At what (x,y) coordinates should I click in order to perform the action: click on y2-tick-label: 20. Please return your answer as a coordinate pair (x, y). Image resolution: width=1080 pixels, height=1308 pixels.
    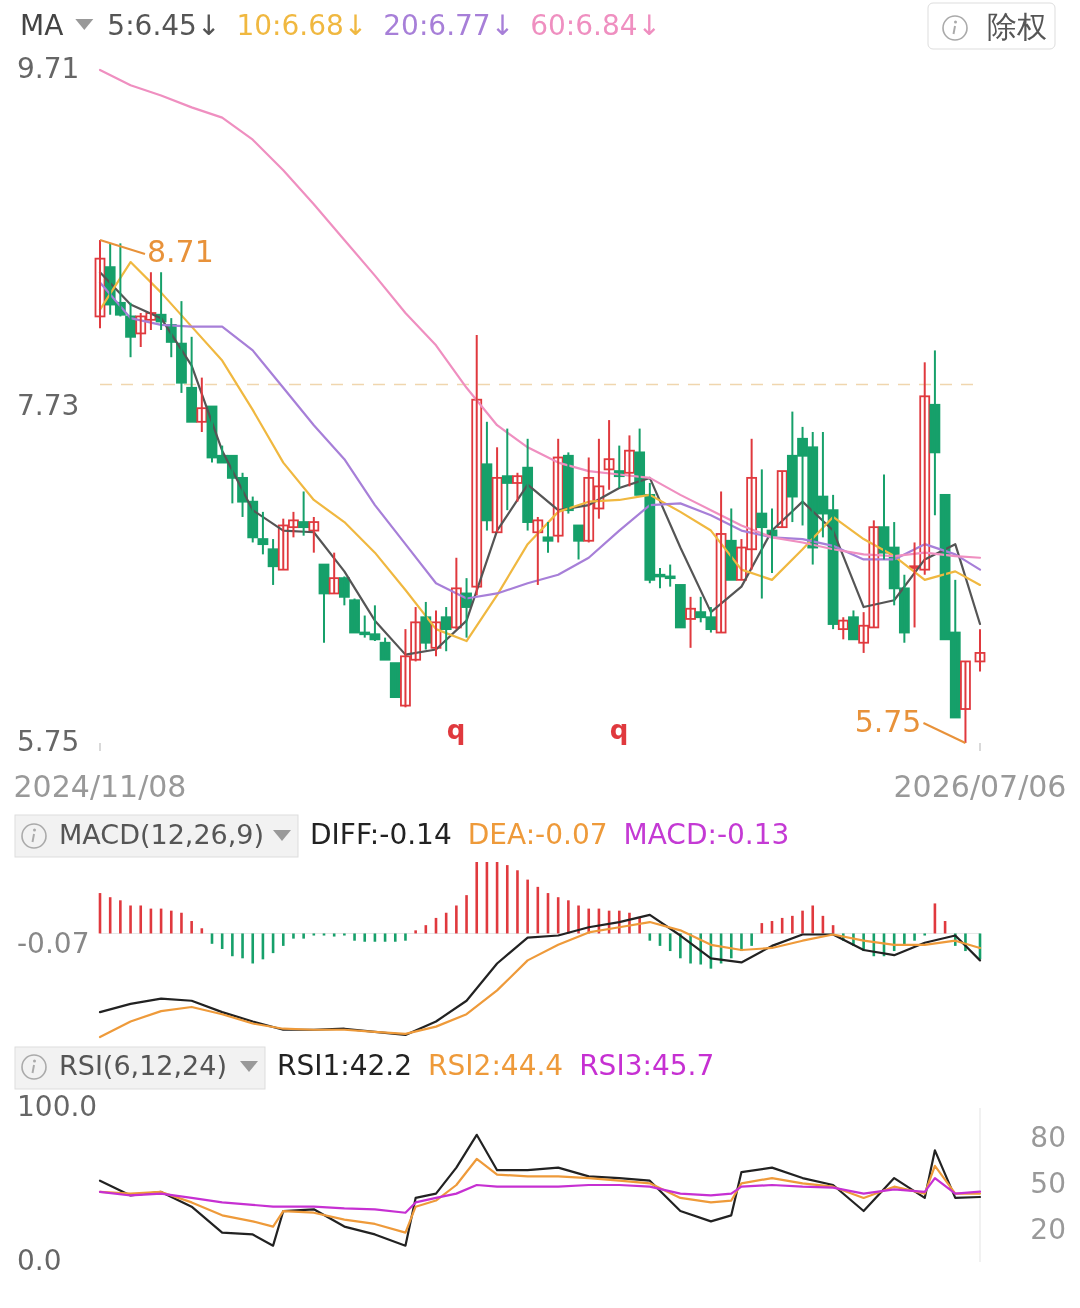
    Looking at the image, I should click on (1048, 1230).